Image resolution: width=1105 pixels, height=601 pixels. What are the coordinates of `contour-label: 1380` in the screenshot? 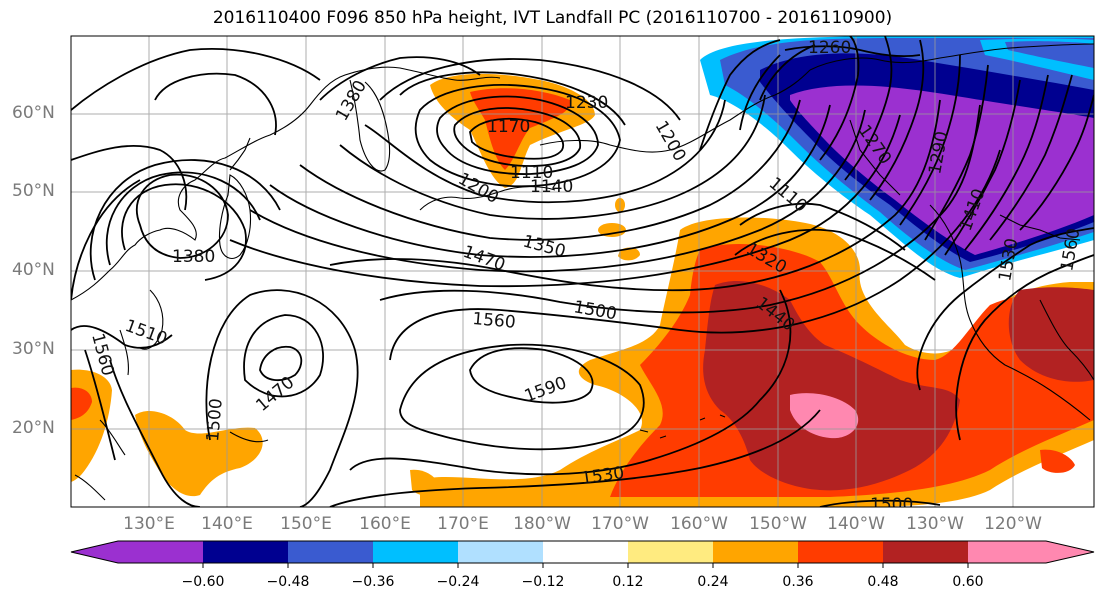 It's located at (193, 257).